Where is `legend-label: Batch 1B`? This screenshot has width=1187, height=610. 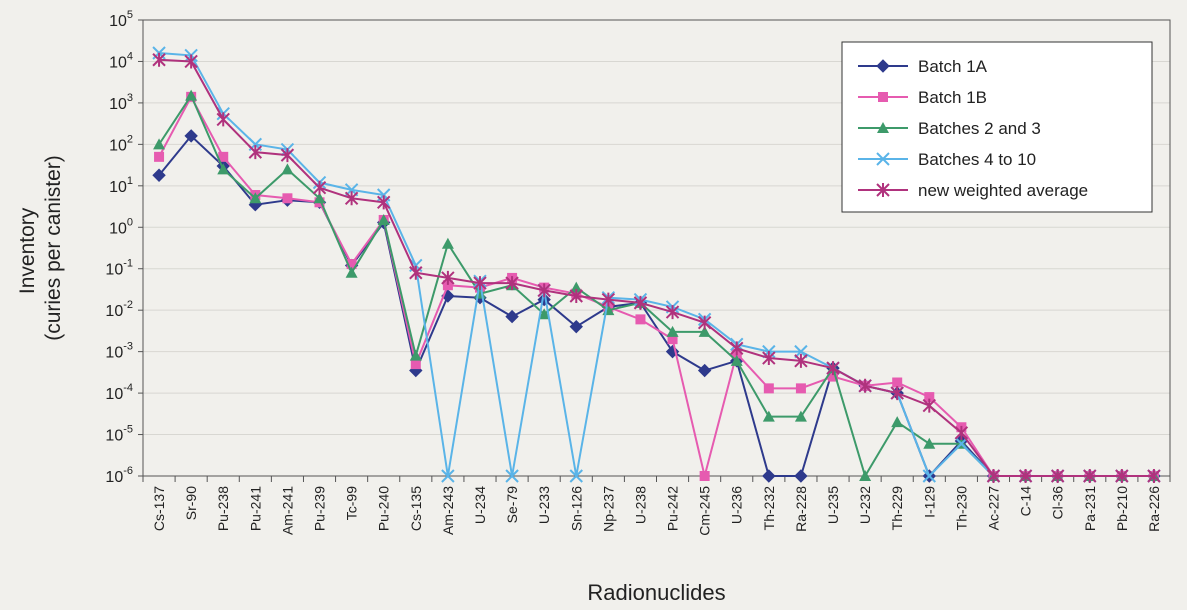 legend-label: Batch 1B is located at coordinates (952, 97).